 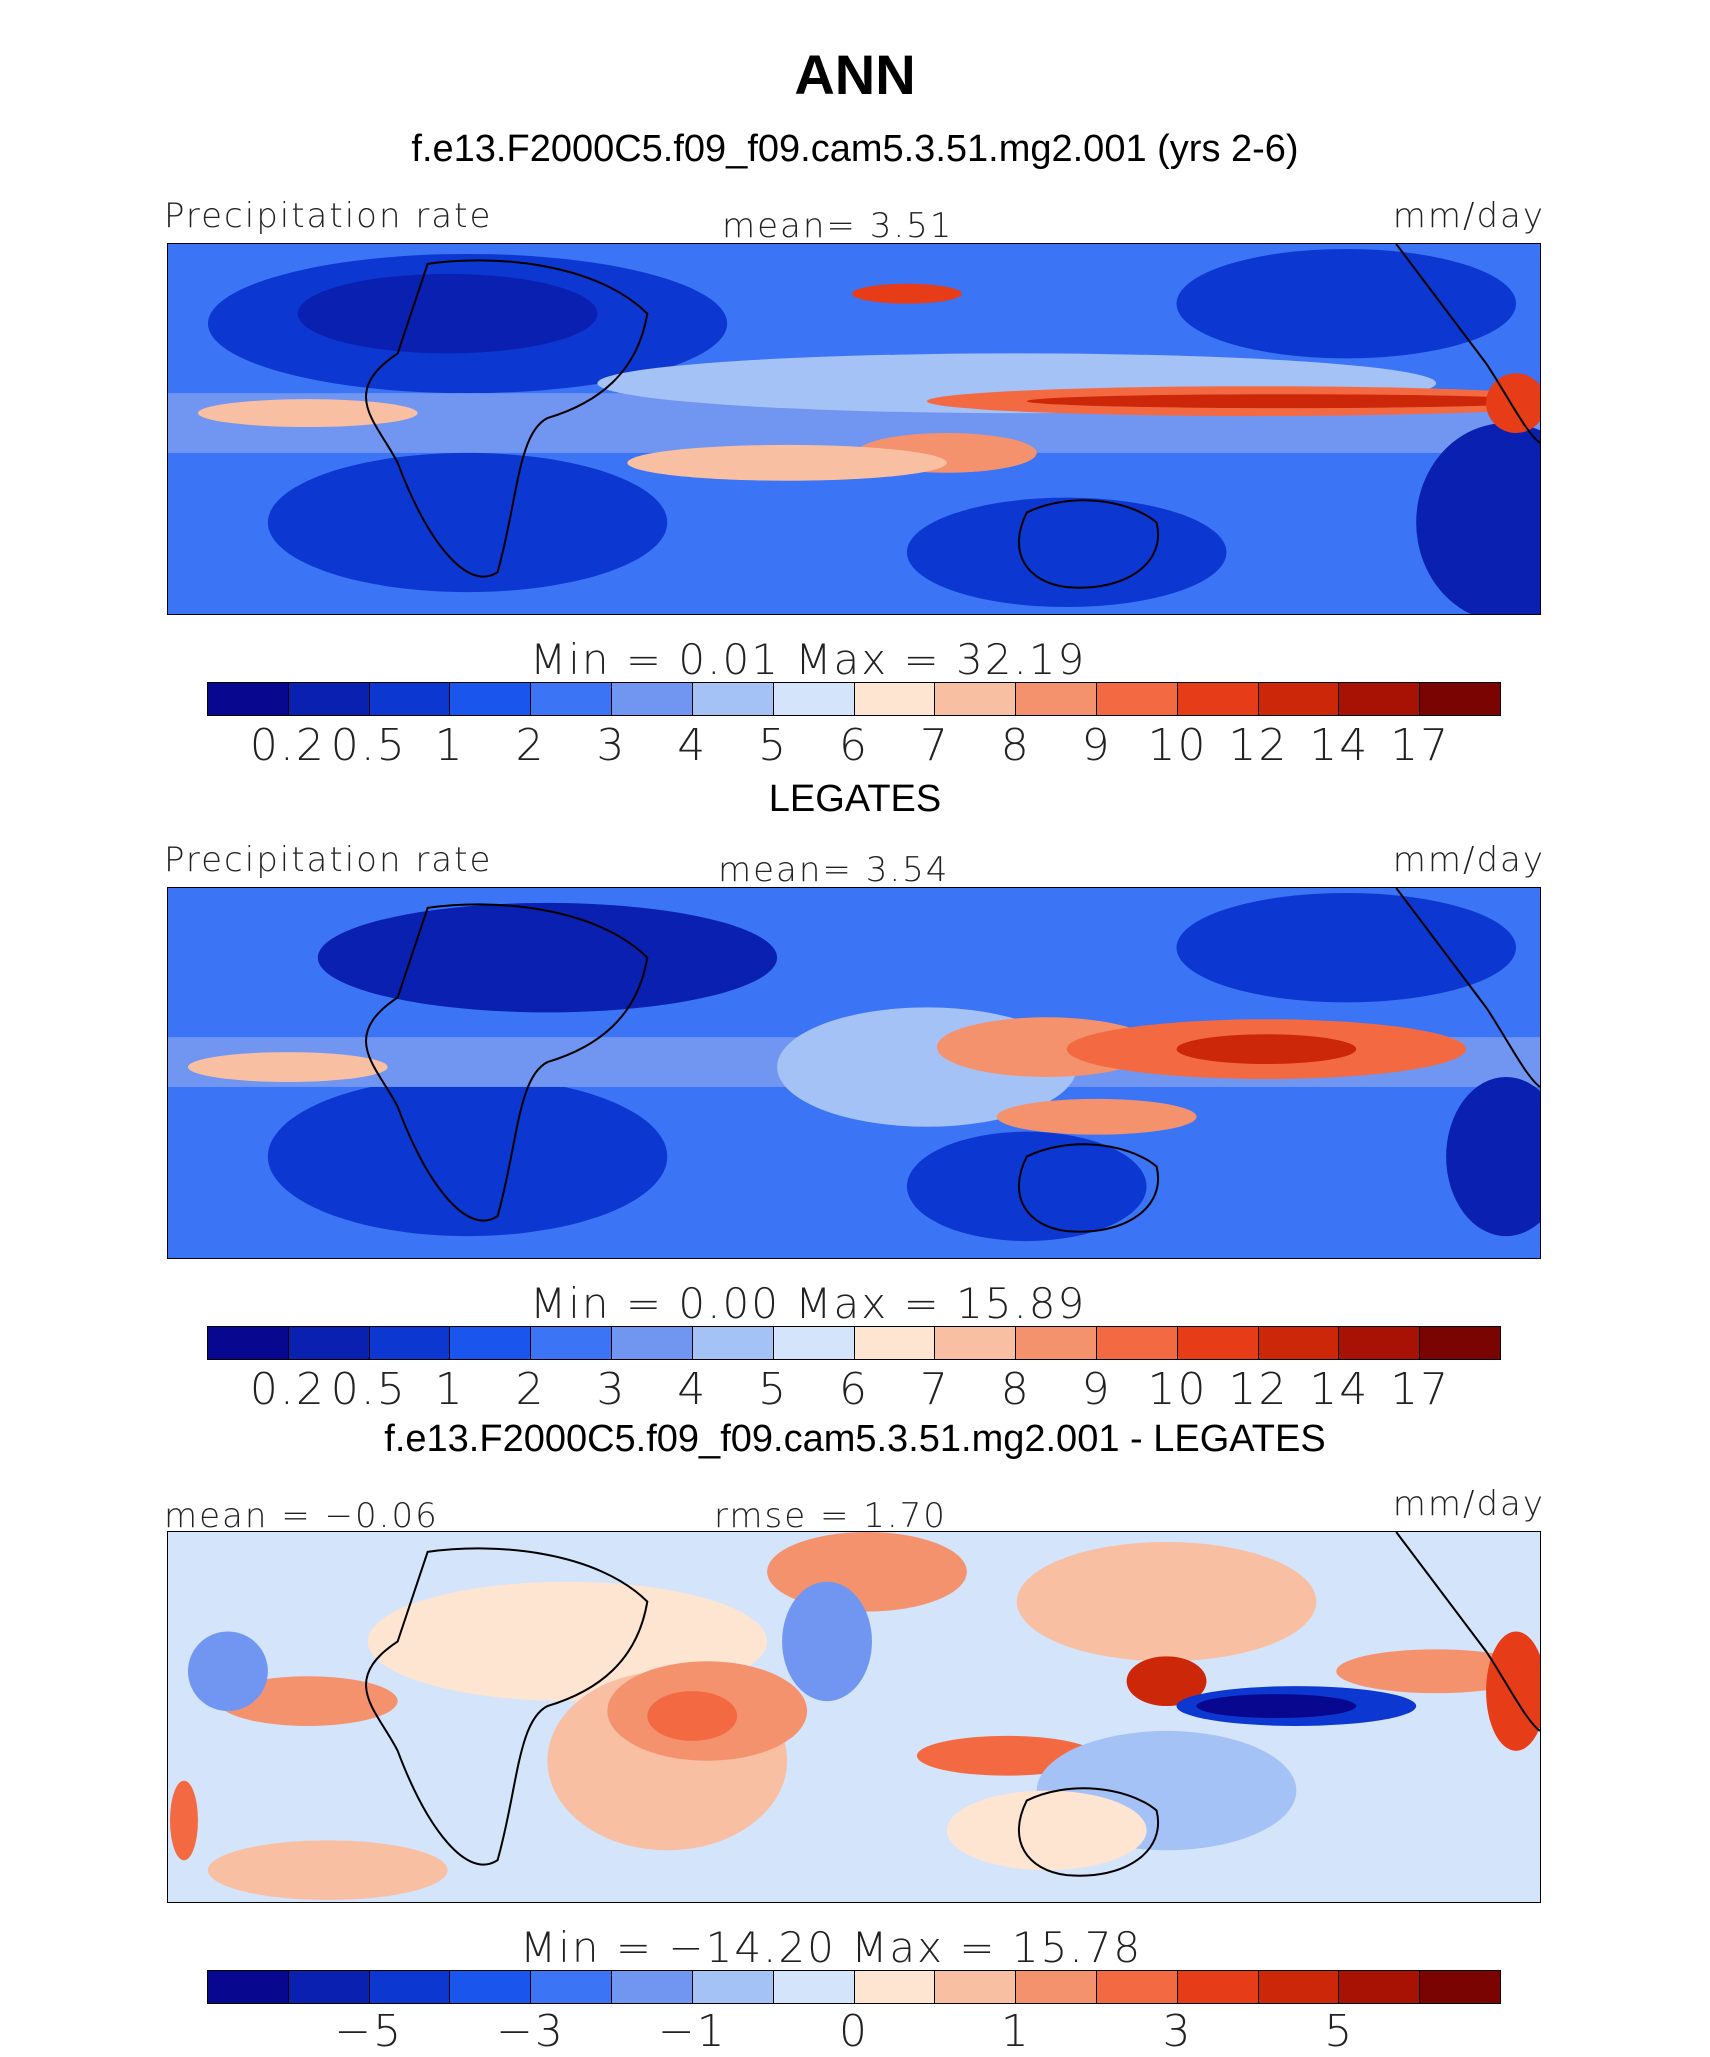 What do you see at coordinates (1177, 745) in the screenshot?
I see `colorbar-tick-label: 10` at bounding box center [1177, 745].